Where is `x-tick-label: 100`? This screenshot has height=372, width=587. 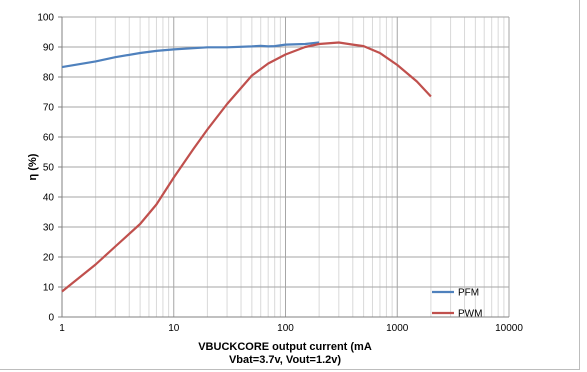
x-tick-label: 100 is located at coordinates (285, 328).